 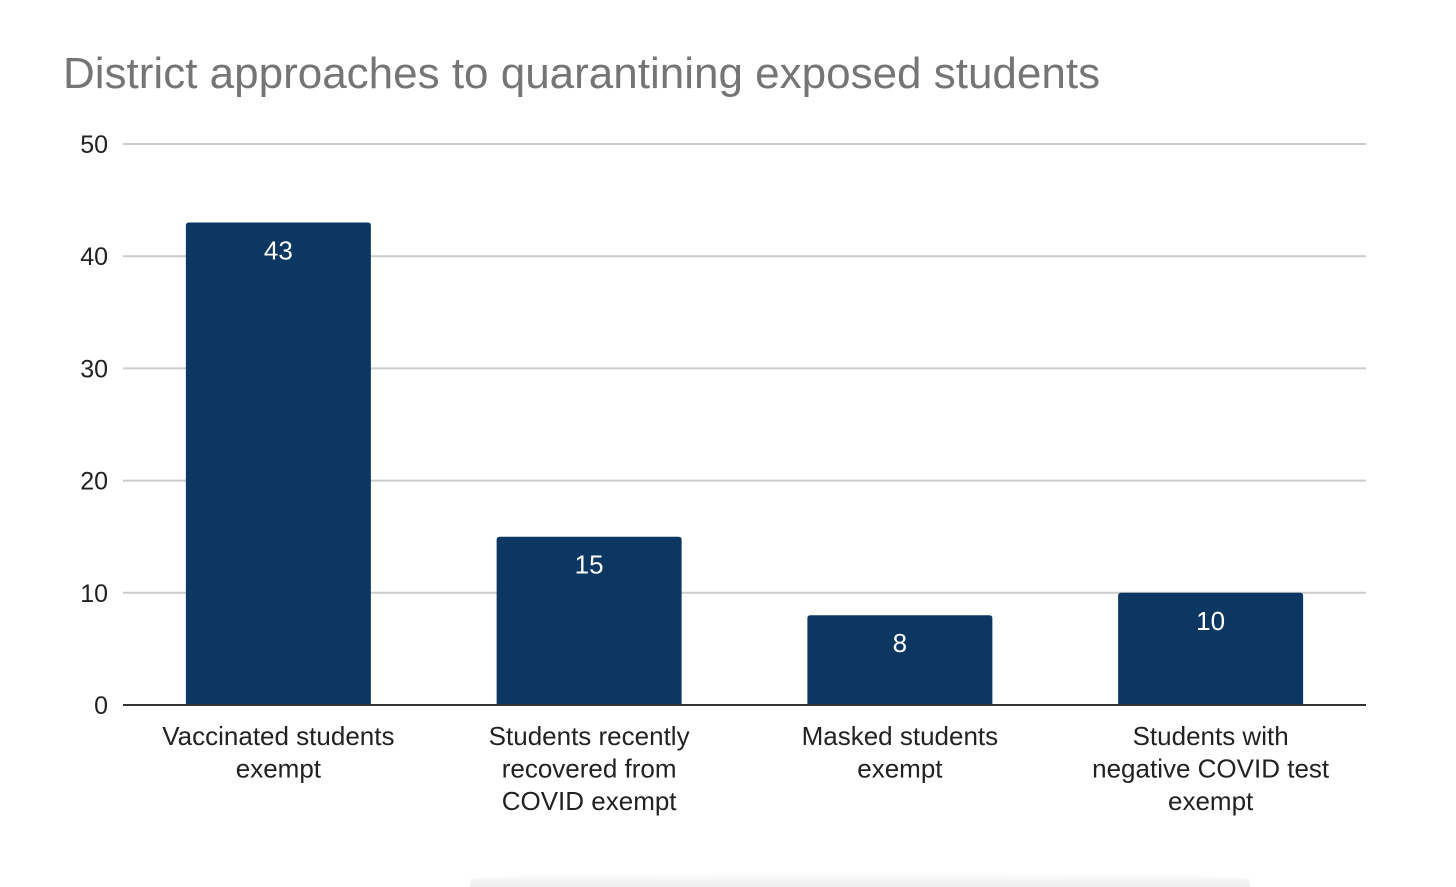 What do you see at coordinates (1211, 736) in the screenshot?
I see `category-label-line: Students with` at bounding box center [1211, 736].